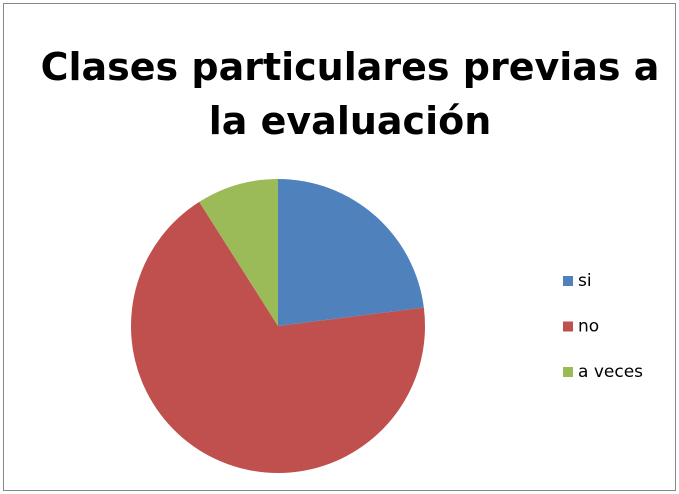 Image resolution: width=679 pixels, height=494 pixels. Describe the element at coordinates (585, 281) in the screenshot. I see `legend-label: si` at that location.